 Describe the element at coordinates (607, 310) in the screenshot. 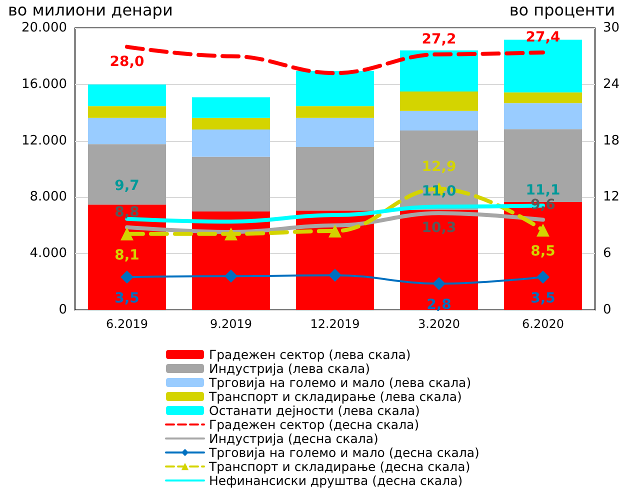

I see `y2-tick-label: 0` at that location.